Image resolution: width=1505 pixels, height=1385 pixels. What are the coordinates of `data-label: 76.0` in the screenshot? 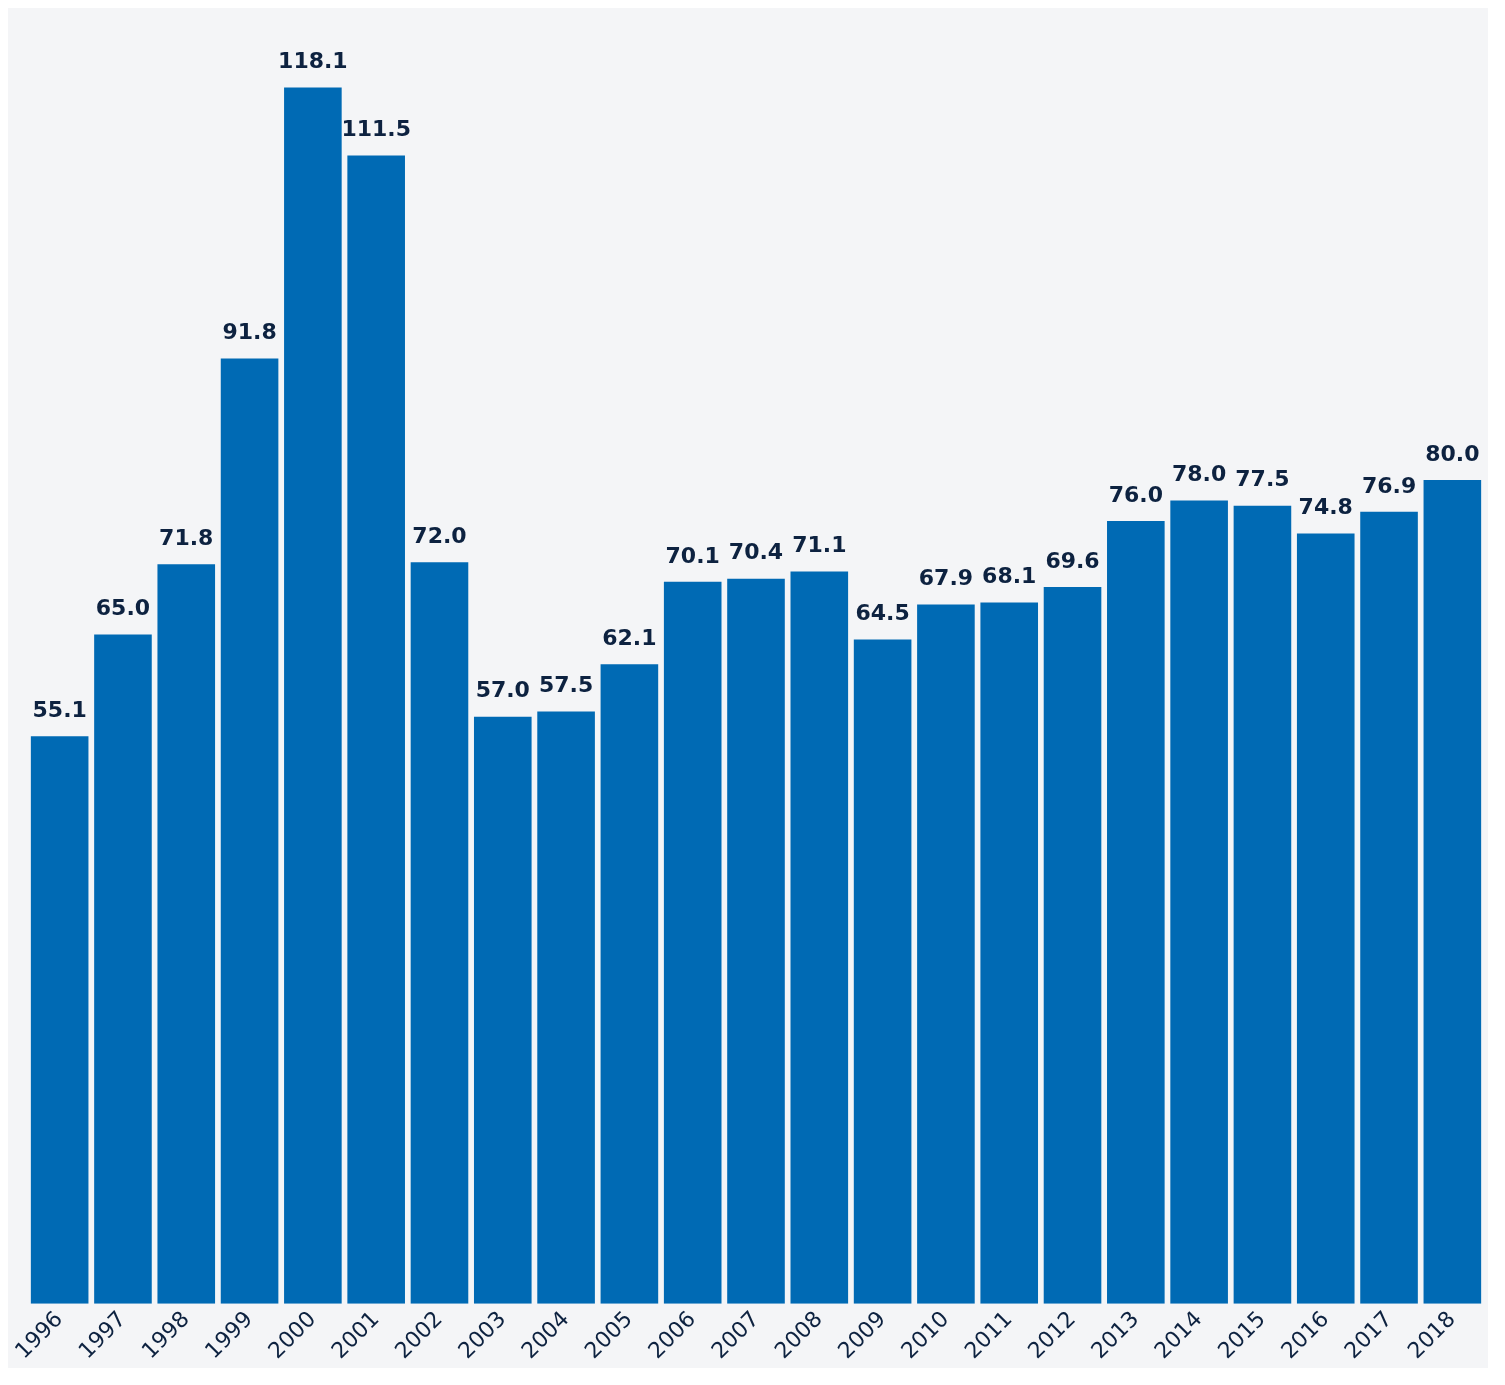 It's located at (1135, 494).